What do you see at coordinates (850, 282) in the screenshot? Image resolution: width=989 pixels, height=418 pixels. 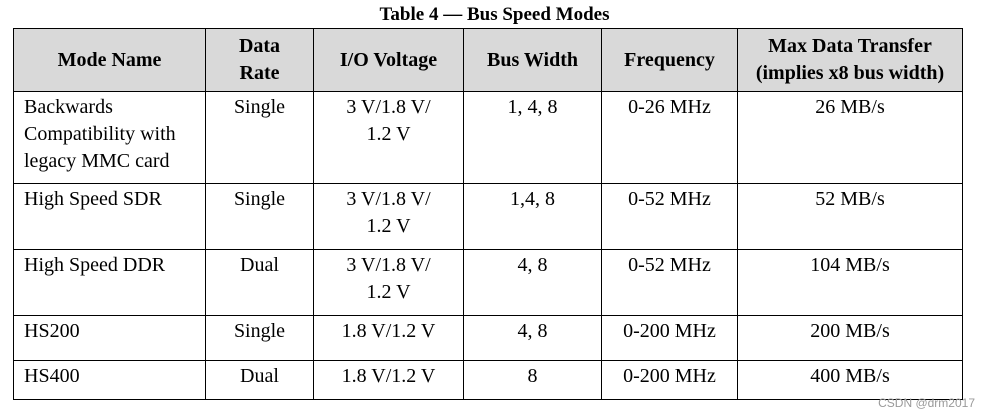 I see `max-data-transfer-cell: 104 MB/s` at bounding box center [850, 282].